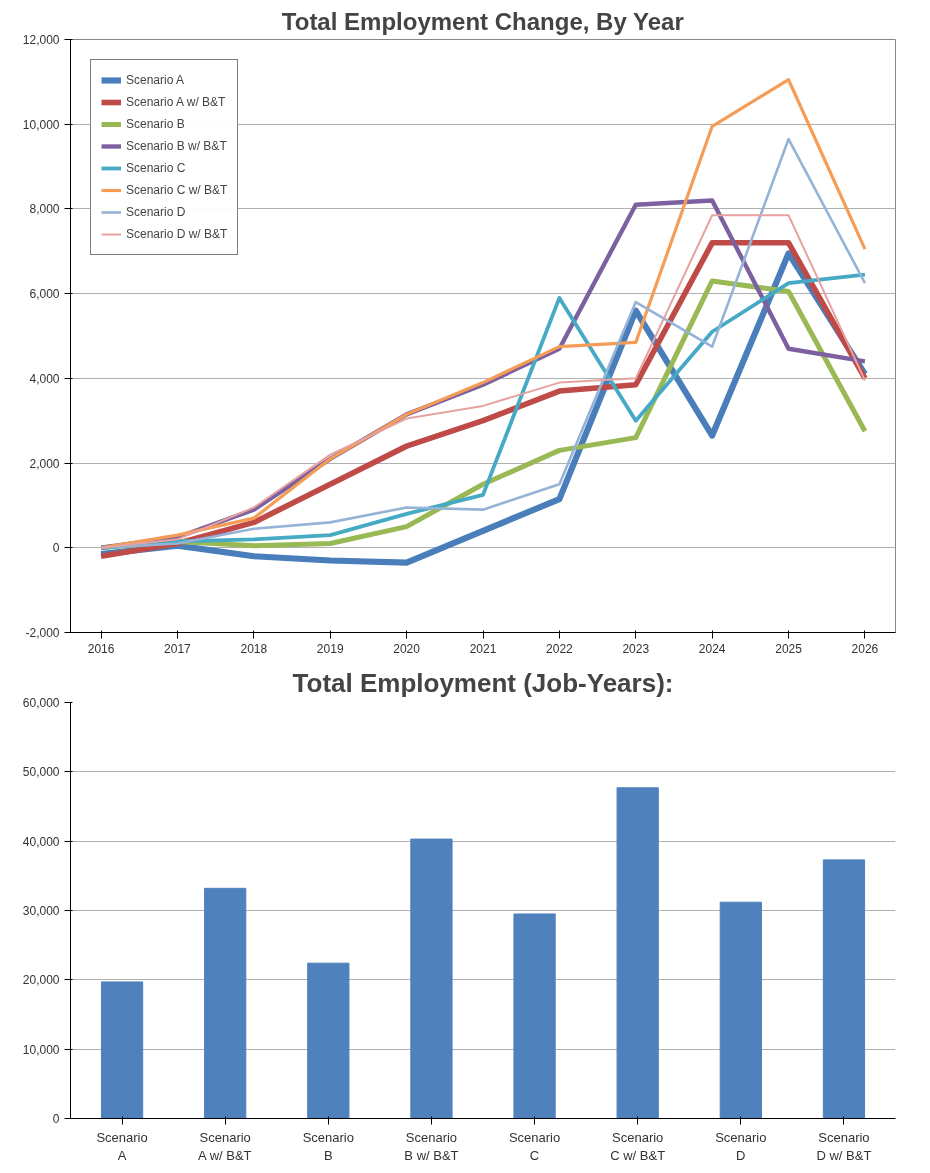 The width and height of the screenshot is (930, 1173). Describe the element at coordinates (254, 648) in the screenshot. I see `x-tick-label: 2018` at that location.